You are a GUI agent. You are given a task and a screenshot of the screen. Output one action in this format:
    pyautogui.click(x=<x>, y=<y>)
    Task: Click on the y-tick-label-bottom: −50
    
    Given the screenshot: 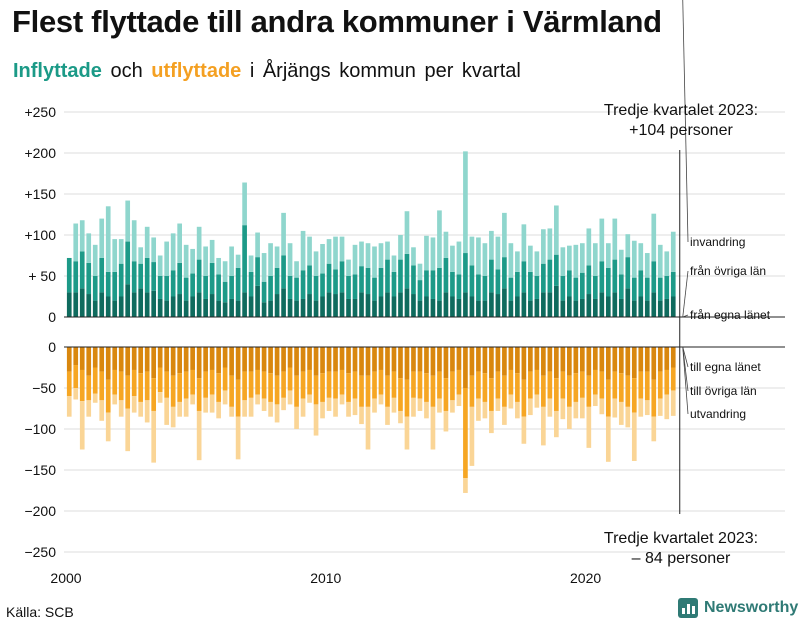 What is the action you would take?
    pyautogui.click(x=44, y=388)
    